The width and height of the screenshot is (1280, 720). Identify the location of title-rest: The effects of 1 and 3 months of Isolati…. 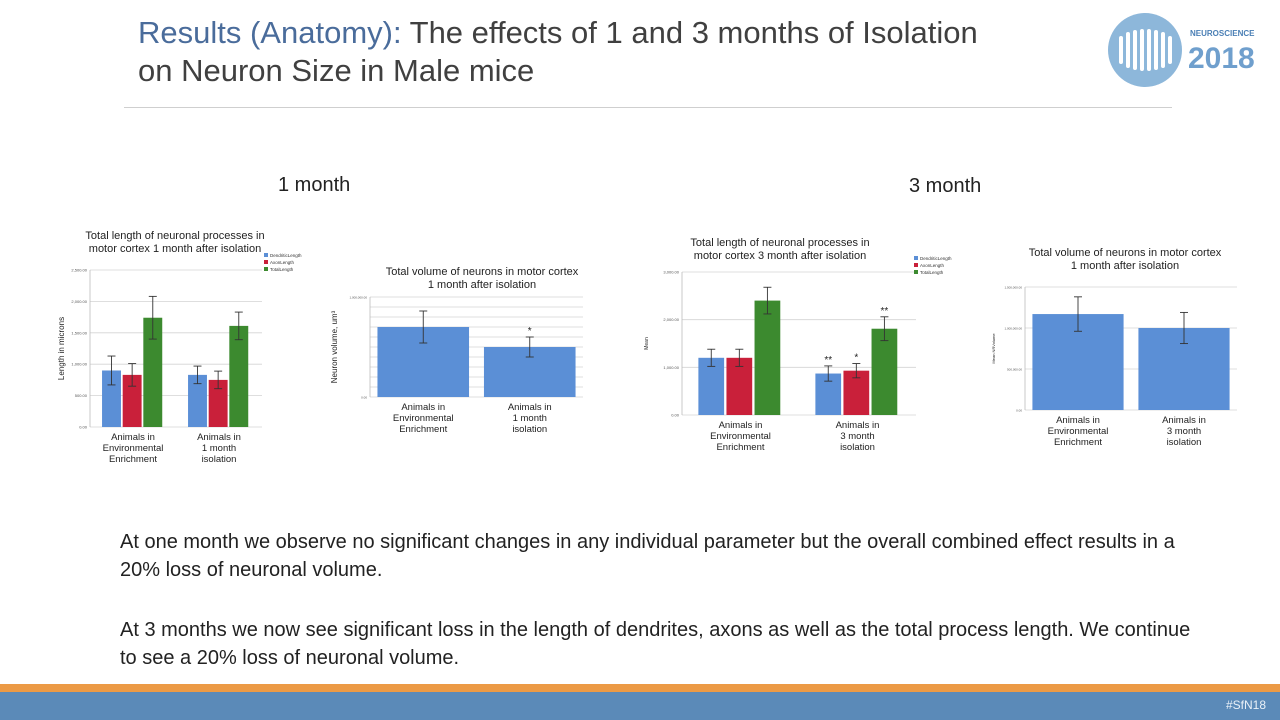
(689, 32).